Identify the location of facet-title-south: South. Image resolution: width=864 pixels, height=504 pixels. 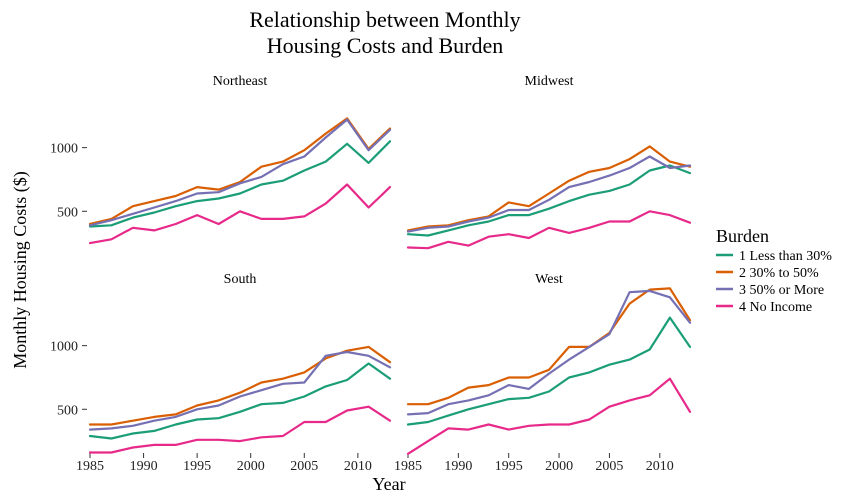
(240, 279).